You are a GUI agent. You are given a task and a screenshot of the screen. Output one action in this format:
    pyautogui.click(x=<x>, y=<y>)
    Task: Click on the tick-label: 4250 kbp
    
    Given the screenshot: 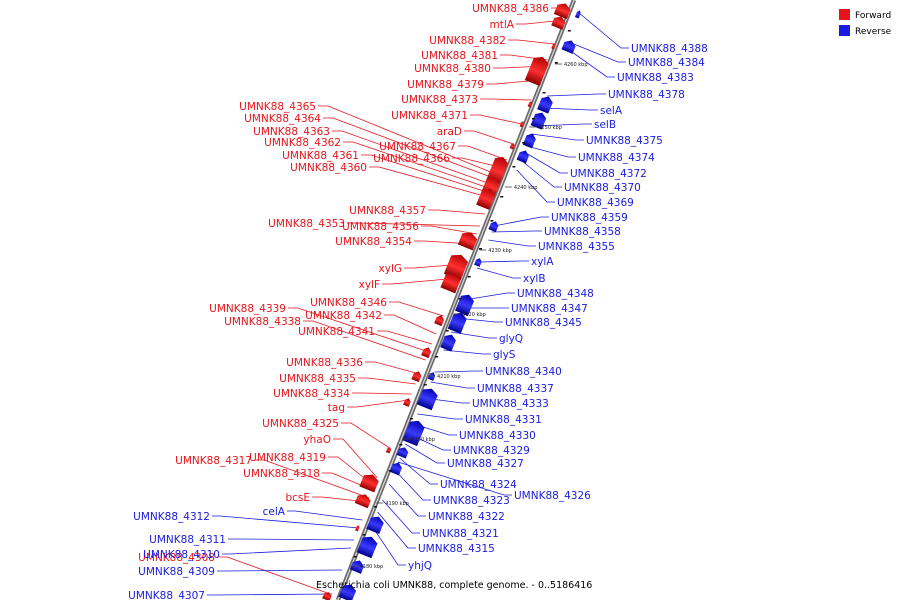 What is the action you would take?
    pyautogui.click(x=550, y=128)
    